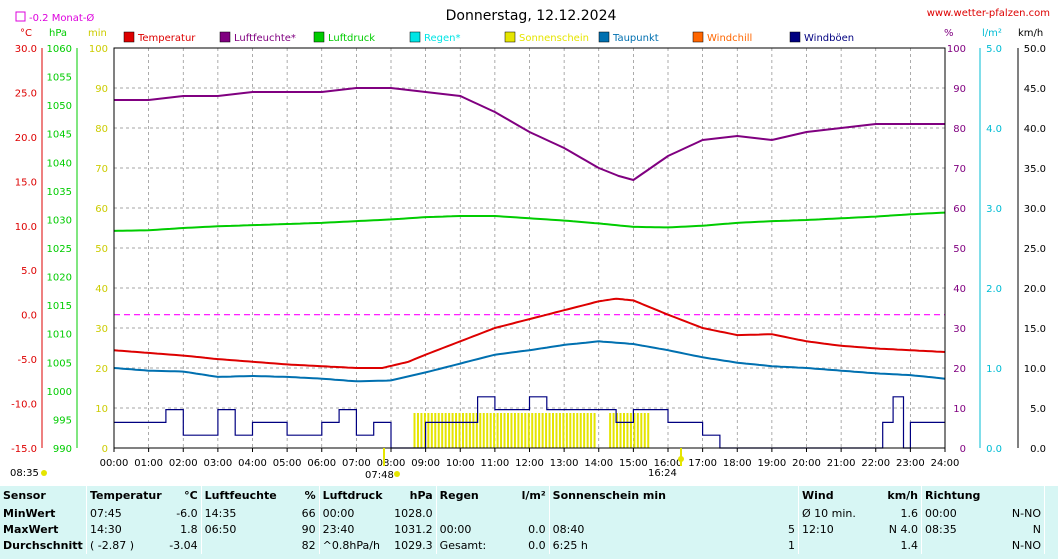 Image resolution: width=1058 pixels, height=559 pixels. Describe the element at coordinates (837, 530) in the screenshot. I see `wind-time: 12:10` at that location.